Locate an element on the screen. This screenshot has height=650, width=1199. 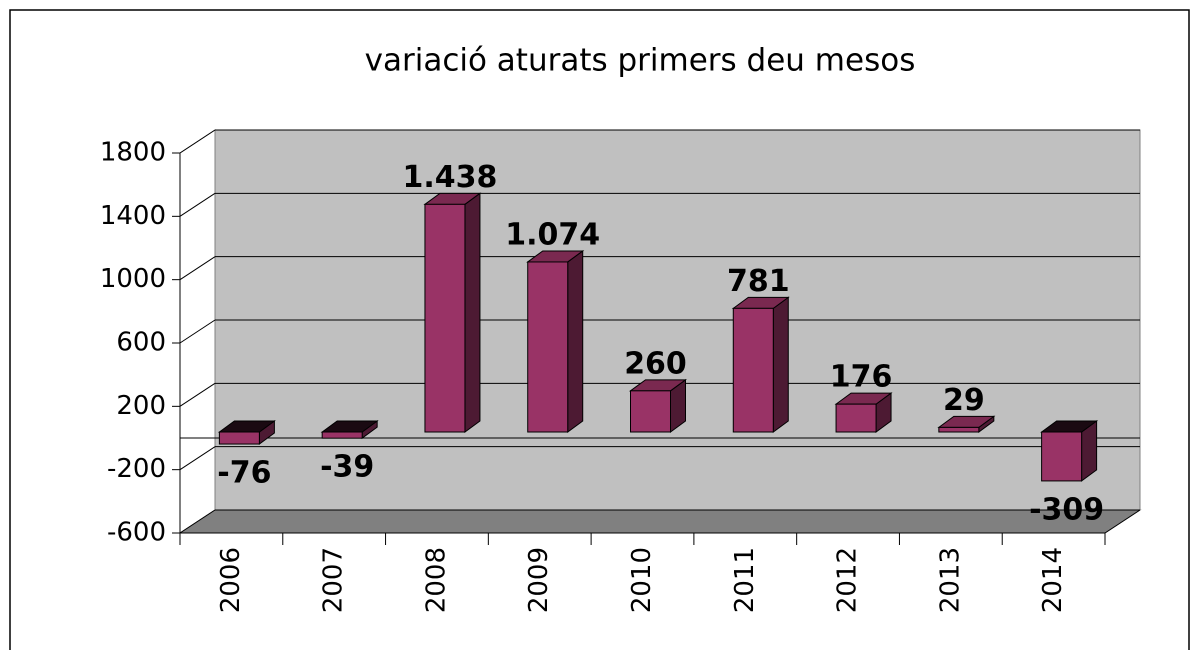
x-tick-label: 2007 is located at coordinates (334, 580).